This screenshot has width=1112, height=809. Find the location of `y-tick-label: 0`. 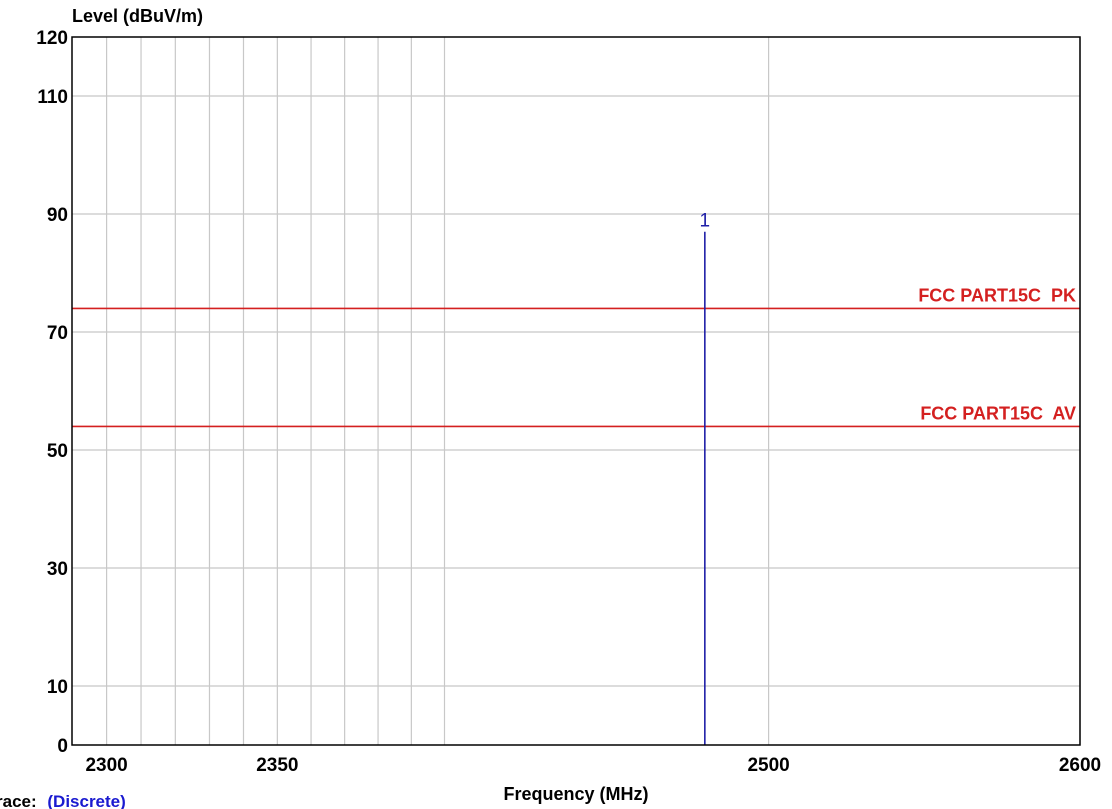

y-tick-label: 0 is located at coordinates (62, 746).